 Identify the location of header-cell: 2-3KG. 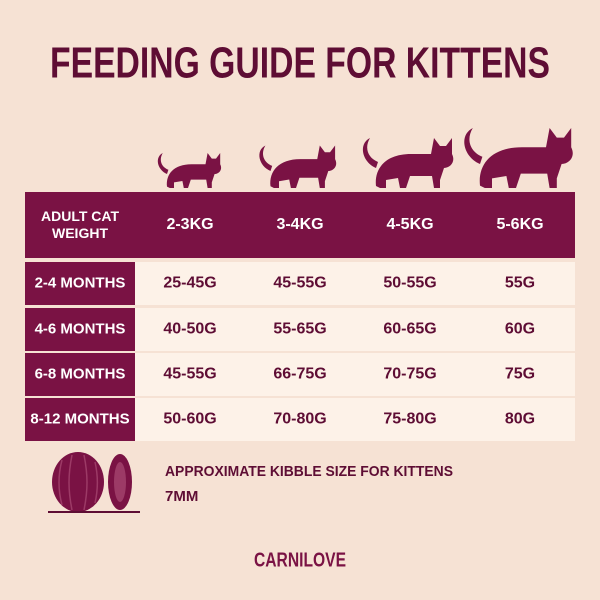
(189, 224).